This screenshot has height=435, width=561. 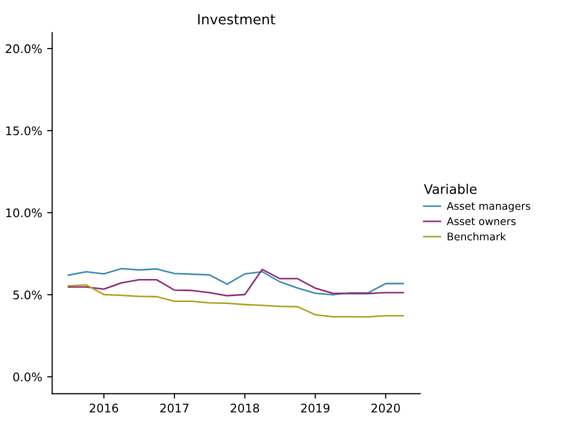 What do you see at coordinates (315, 408) in the screenshot?
I see `x-tick-label: 2019` at bounding box center [315, 408].